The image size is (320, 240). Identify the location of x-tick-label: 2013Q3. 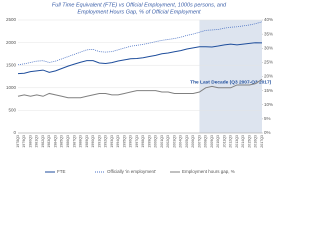
(237, 141).